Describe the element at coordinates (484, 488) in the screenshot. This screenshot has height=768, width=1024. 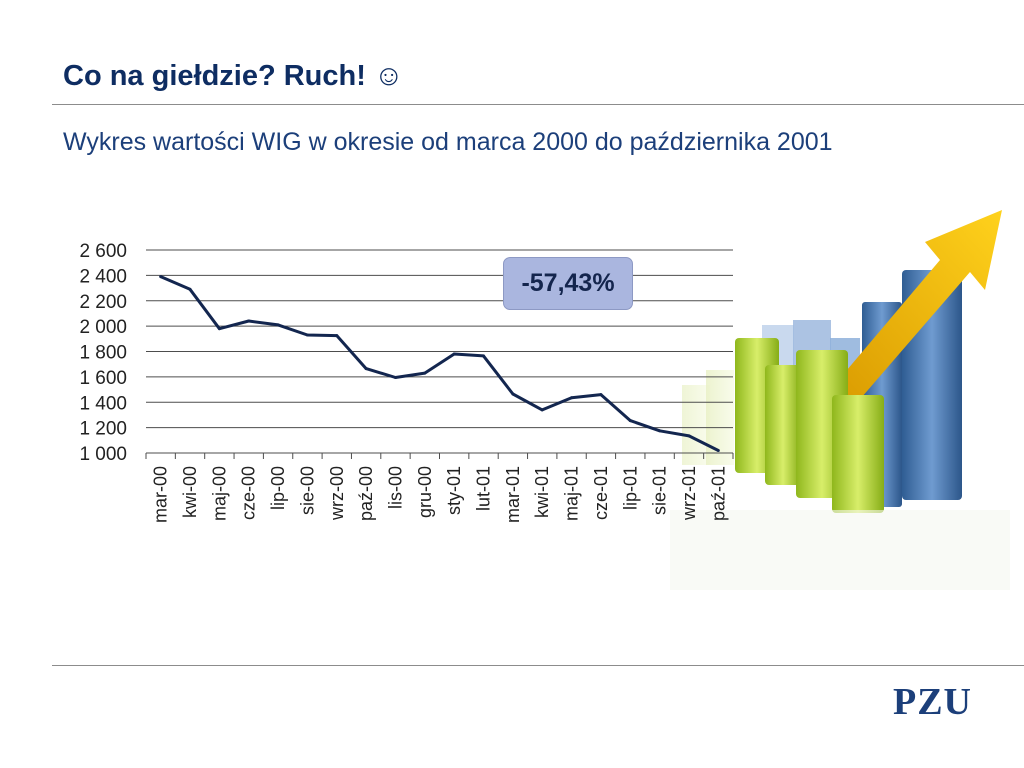
I see `x-tick-label: lut-01` at that location.